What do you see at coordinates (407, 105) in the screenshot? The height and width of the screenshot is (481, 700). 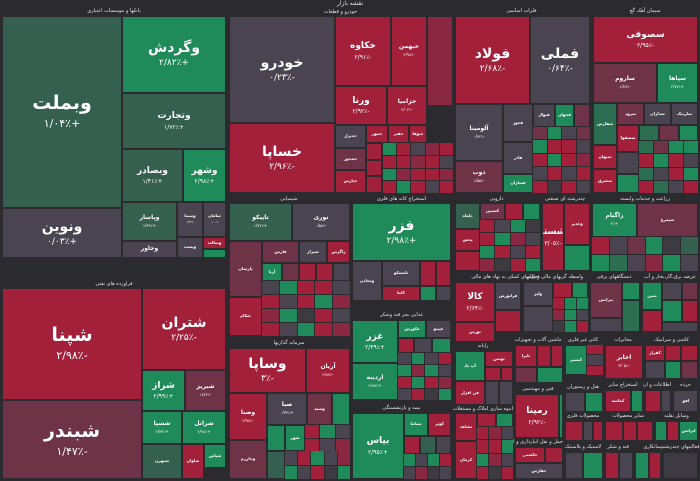 I see `tile-kharampa: خزامیا -۲/۰۴٪` at bounding box center [407, 105].